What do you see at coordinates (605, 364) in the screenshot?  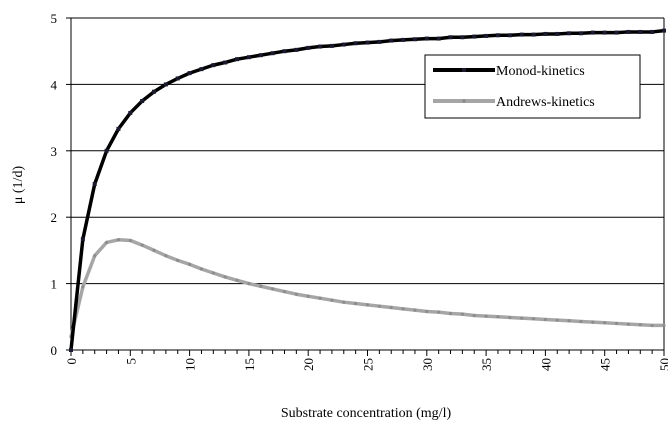 I see `x-tick-label: 45` at bounding box center [605, 364].